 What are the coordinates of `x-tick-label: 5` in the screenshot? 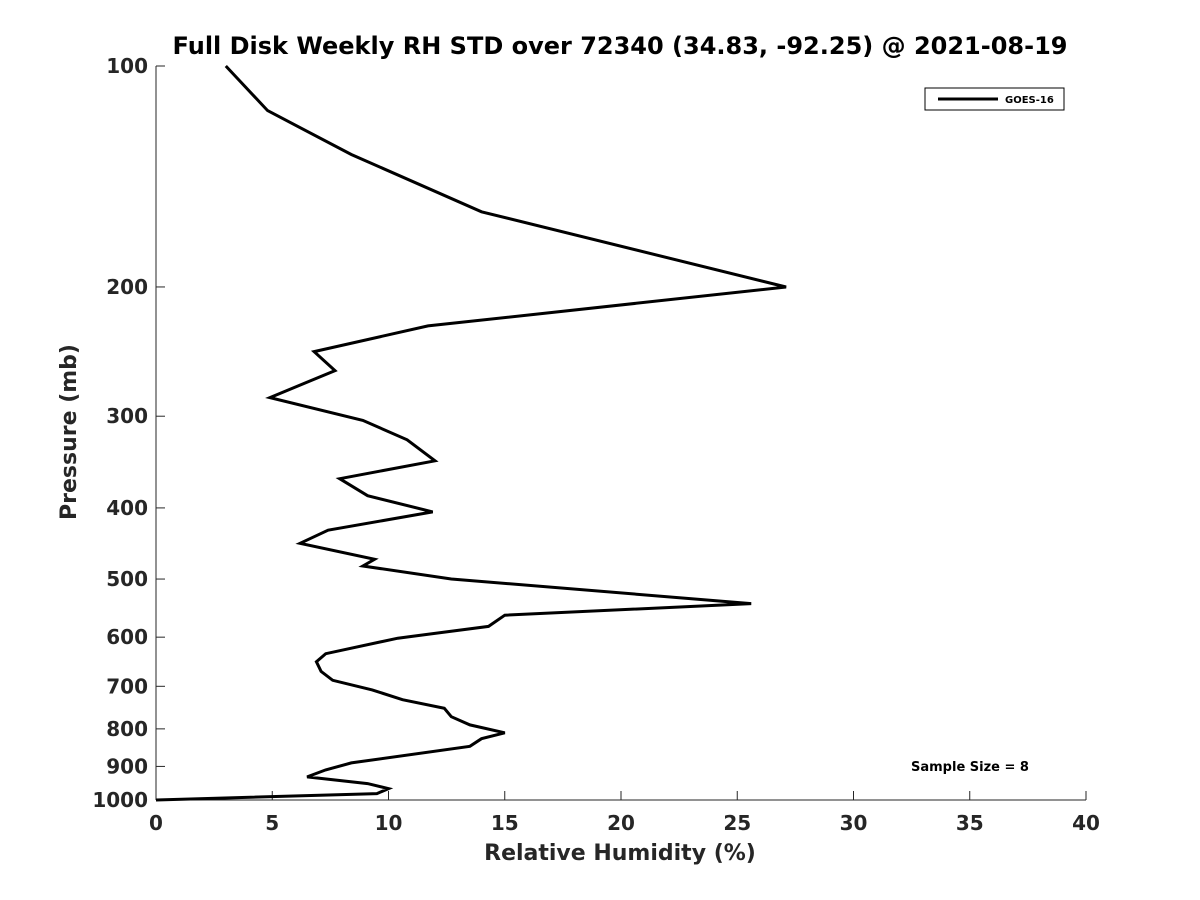 It's located at (272, 823).